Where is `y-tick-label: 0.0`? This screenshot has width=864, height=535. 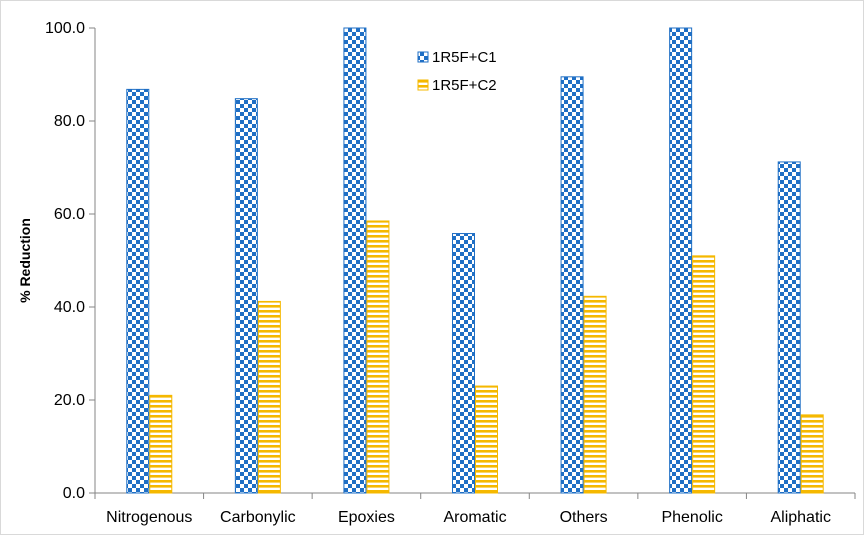 y-tick-label: 0.0 is located at coordinates (74, 493).